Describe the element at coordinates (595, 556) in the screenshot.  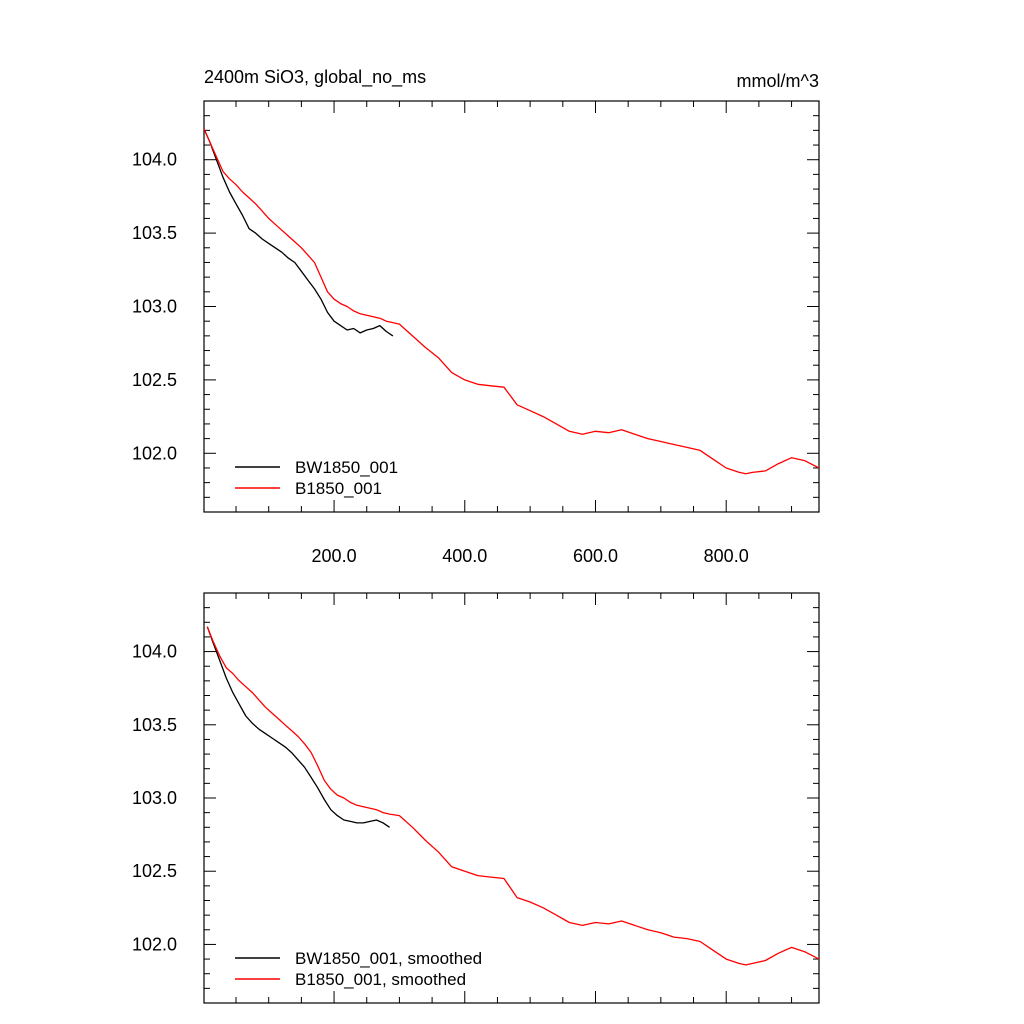
I see `top-x-tick-label: 600.0` at that location.